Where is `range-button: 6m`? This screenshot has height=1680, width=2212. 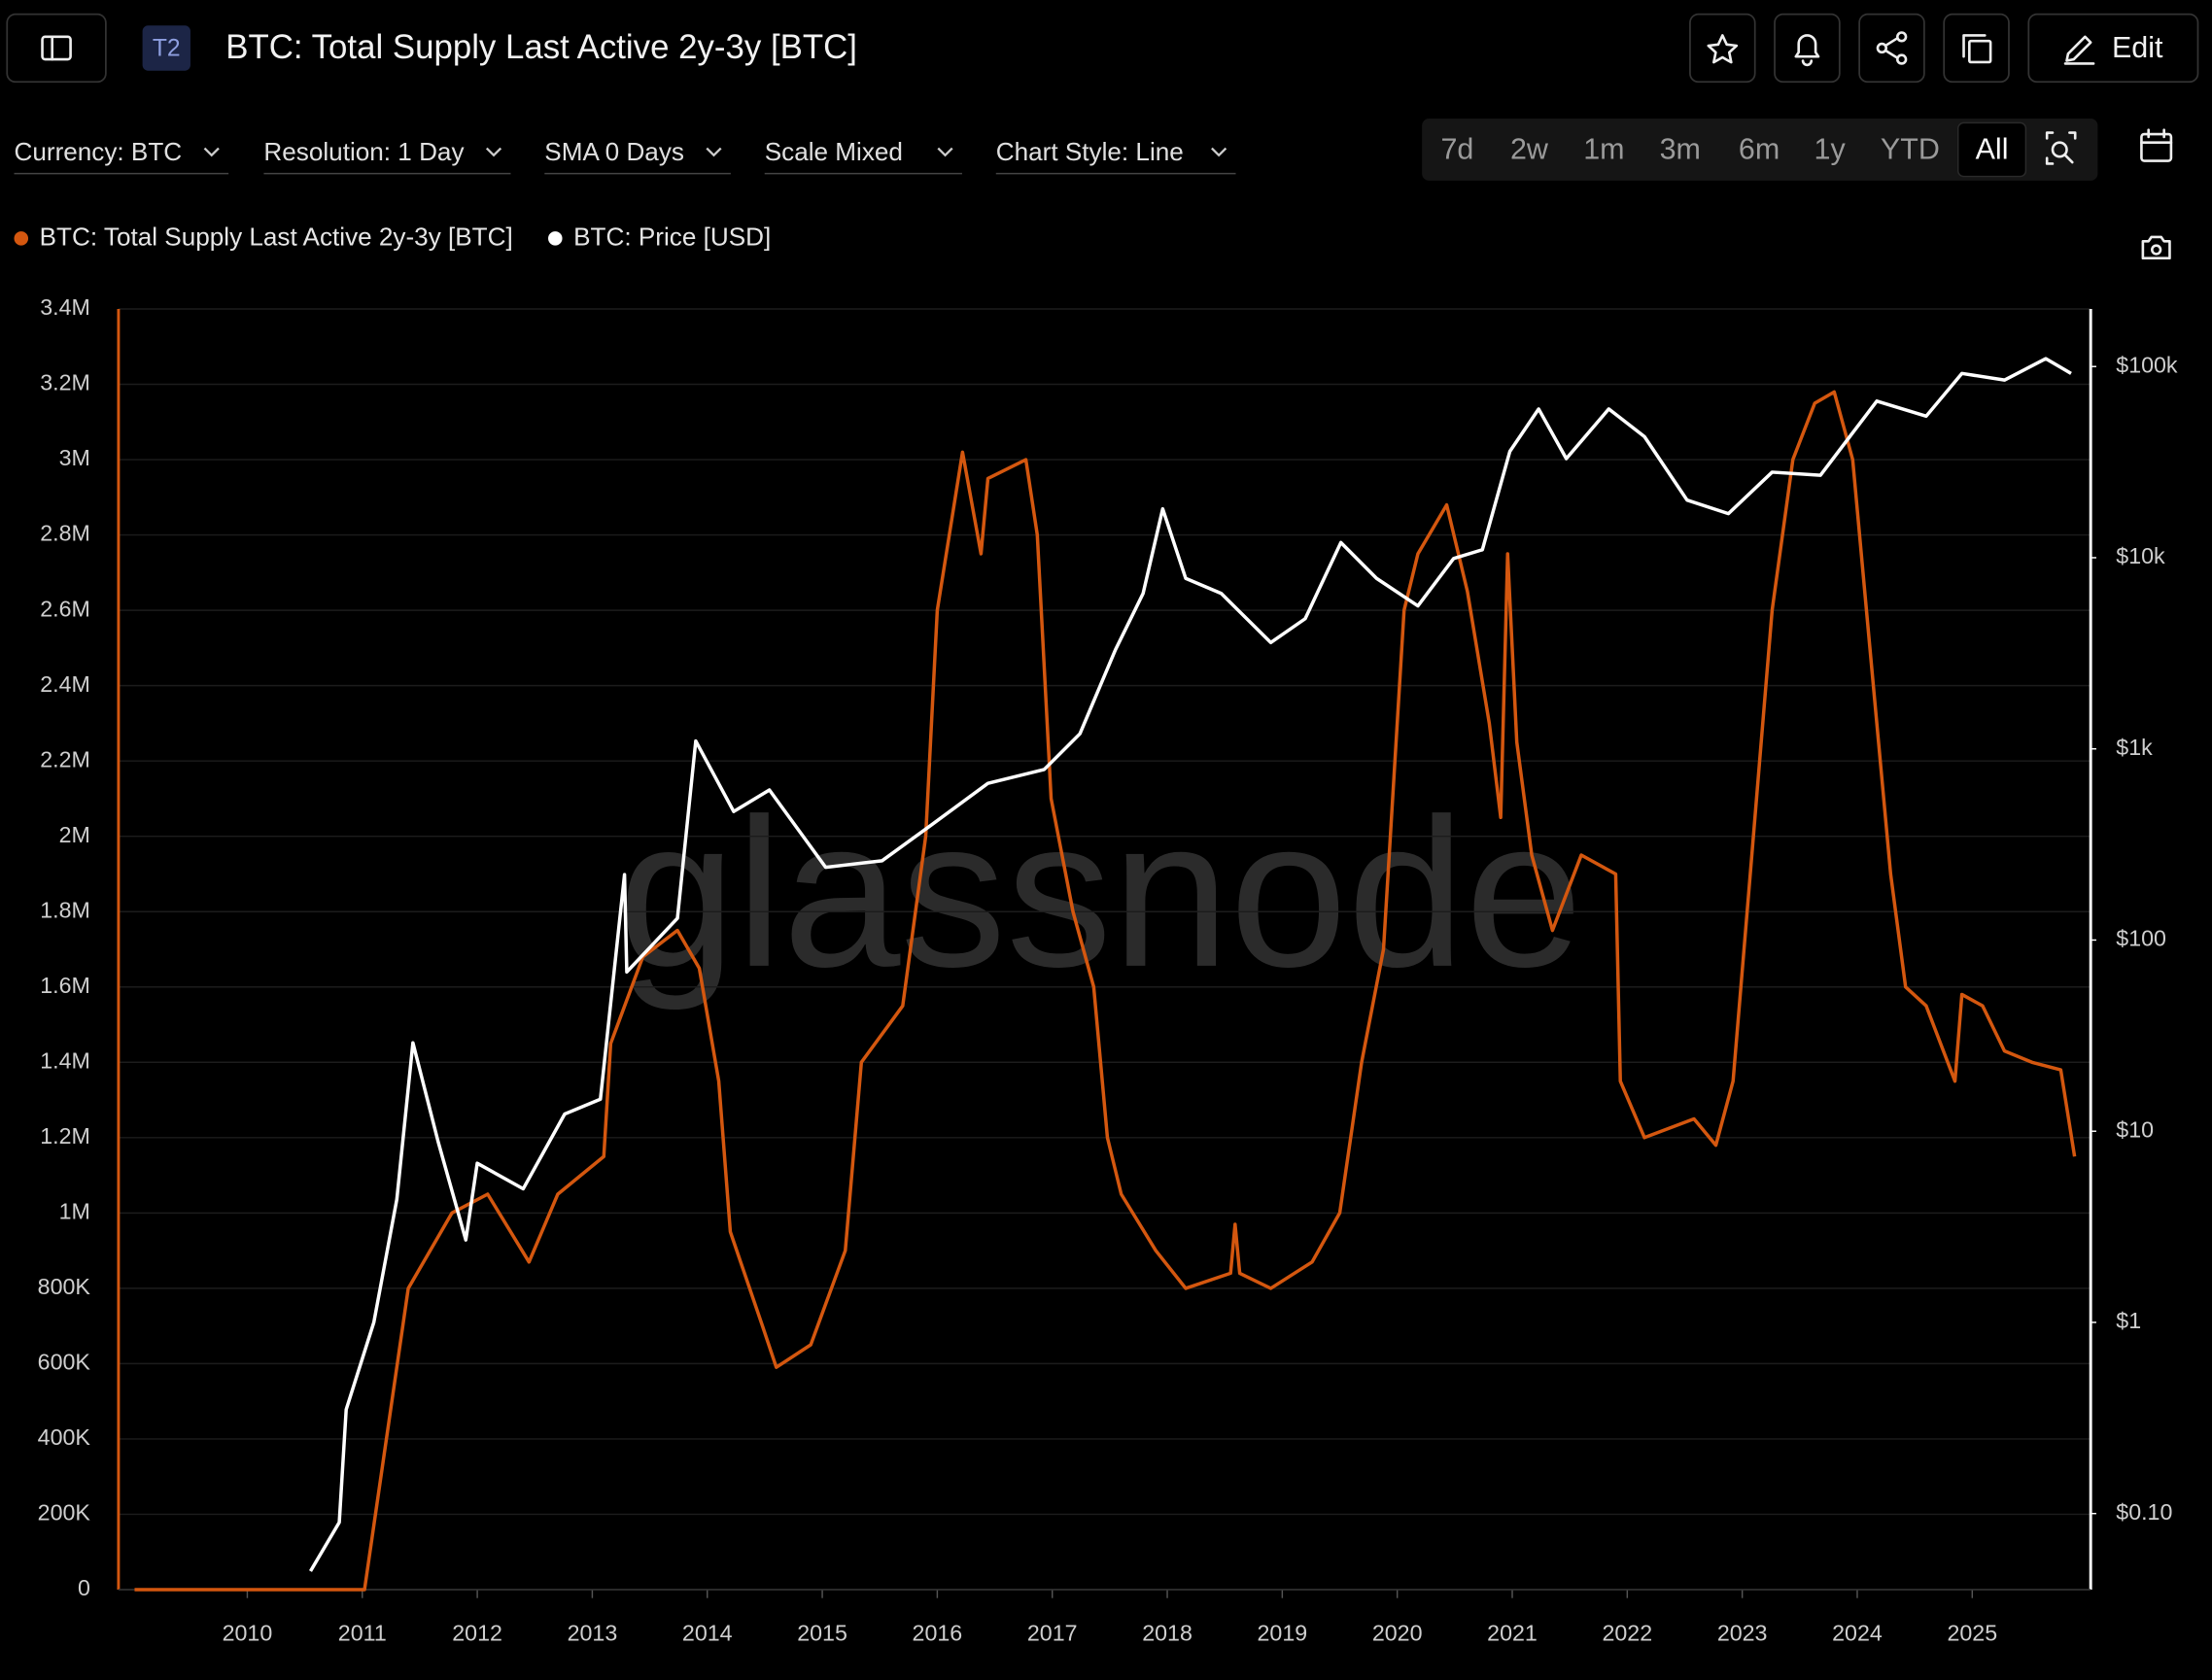 range-button: 6m is located at coordinates (1759, 148).